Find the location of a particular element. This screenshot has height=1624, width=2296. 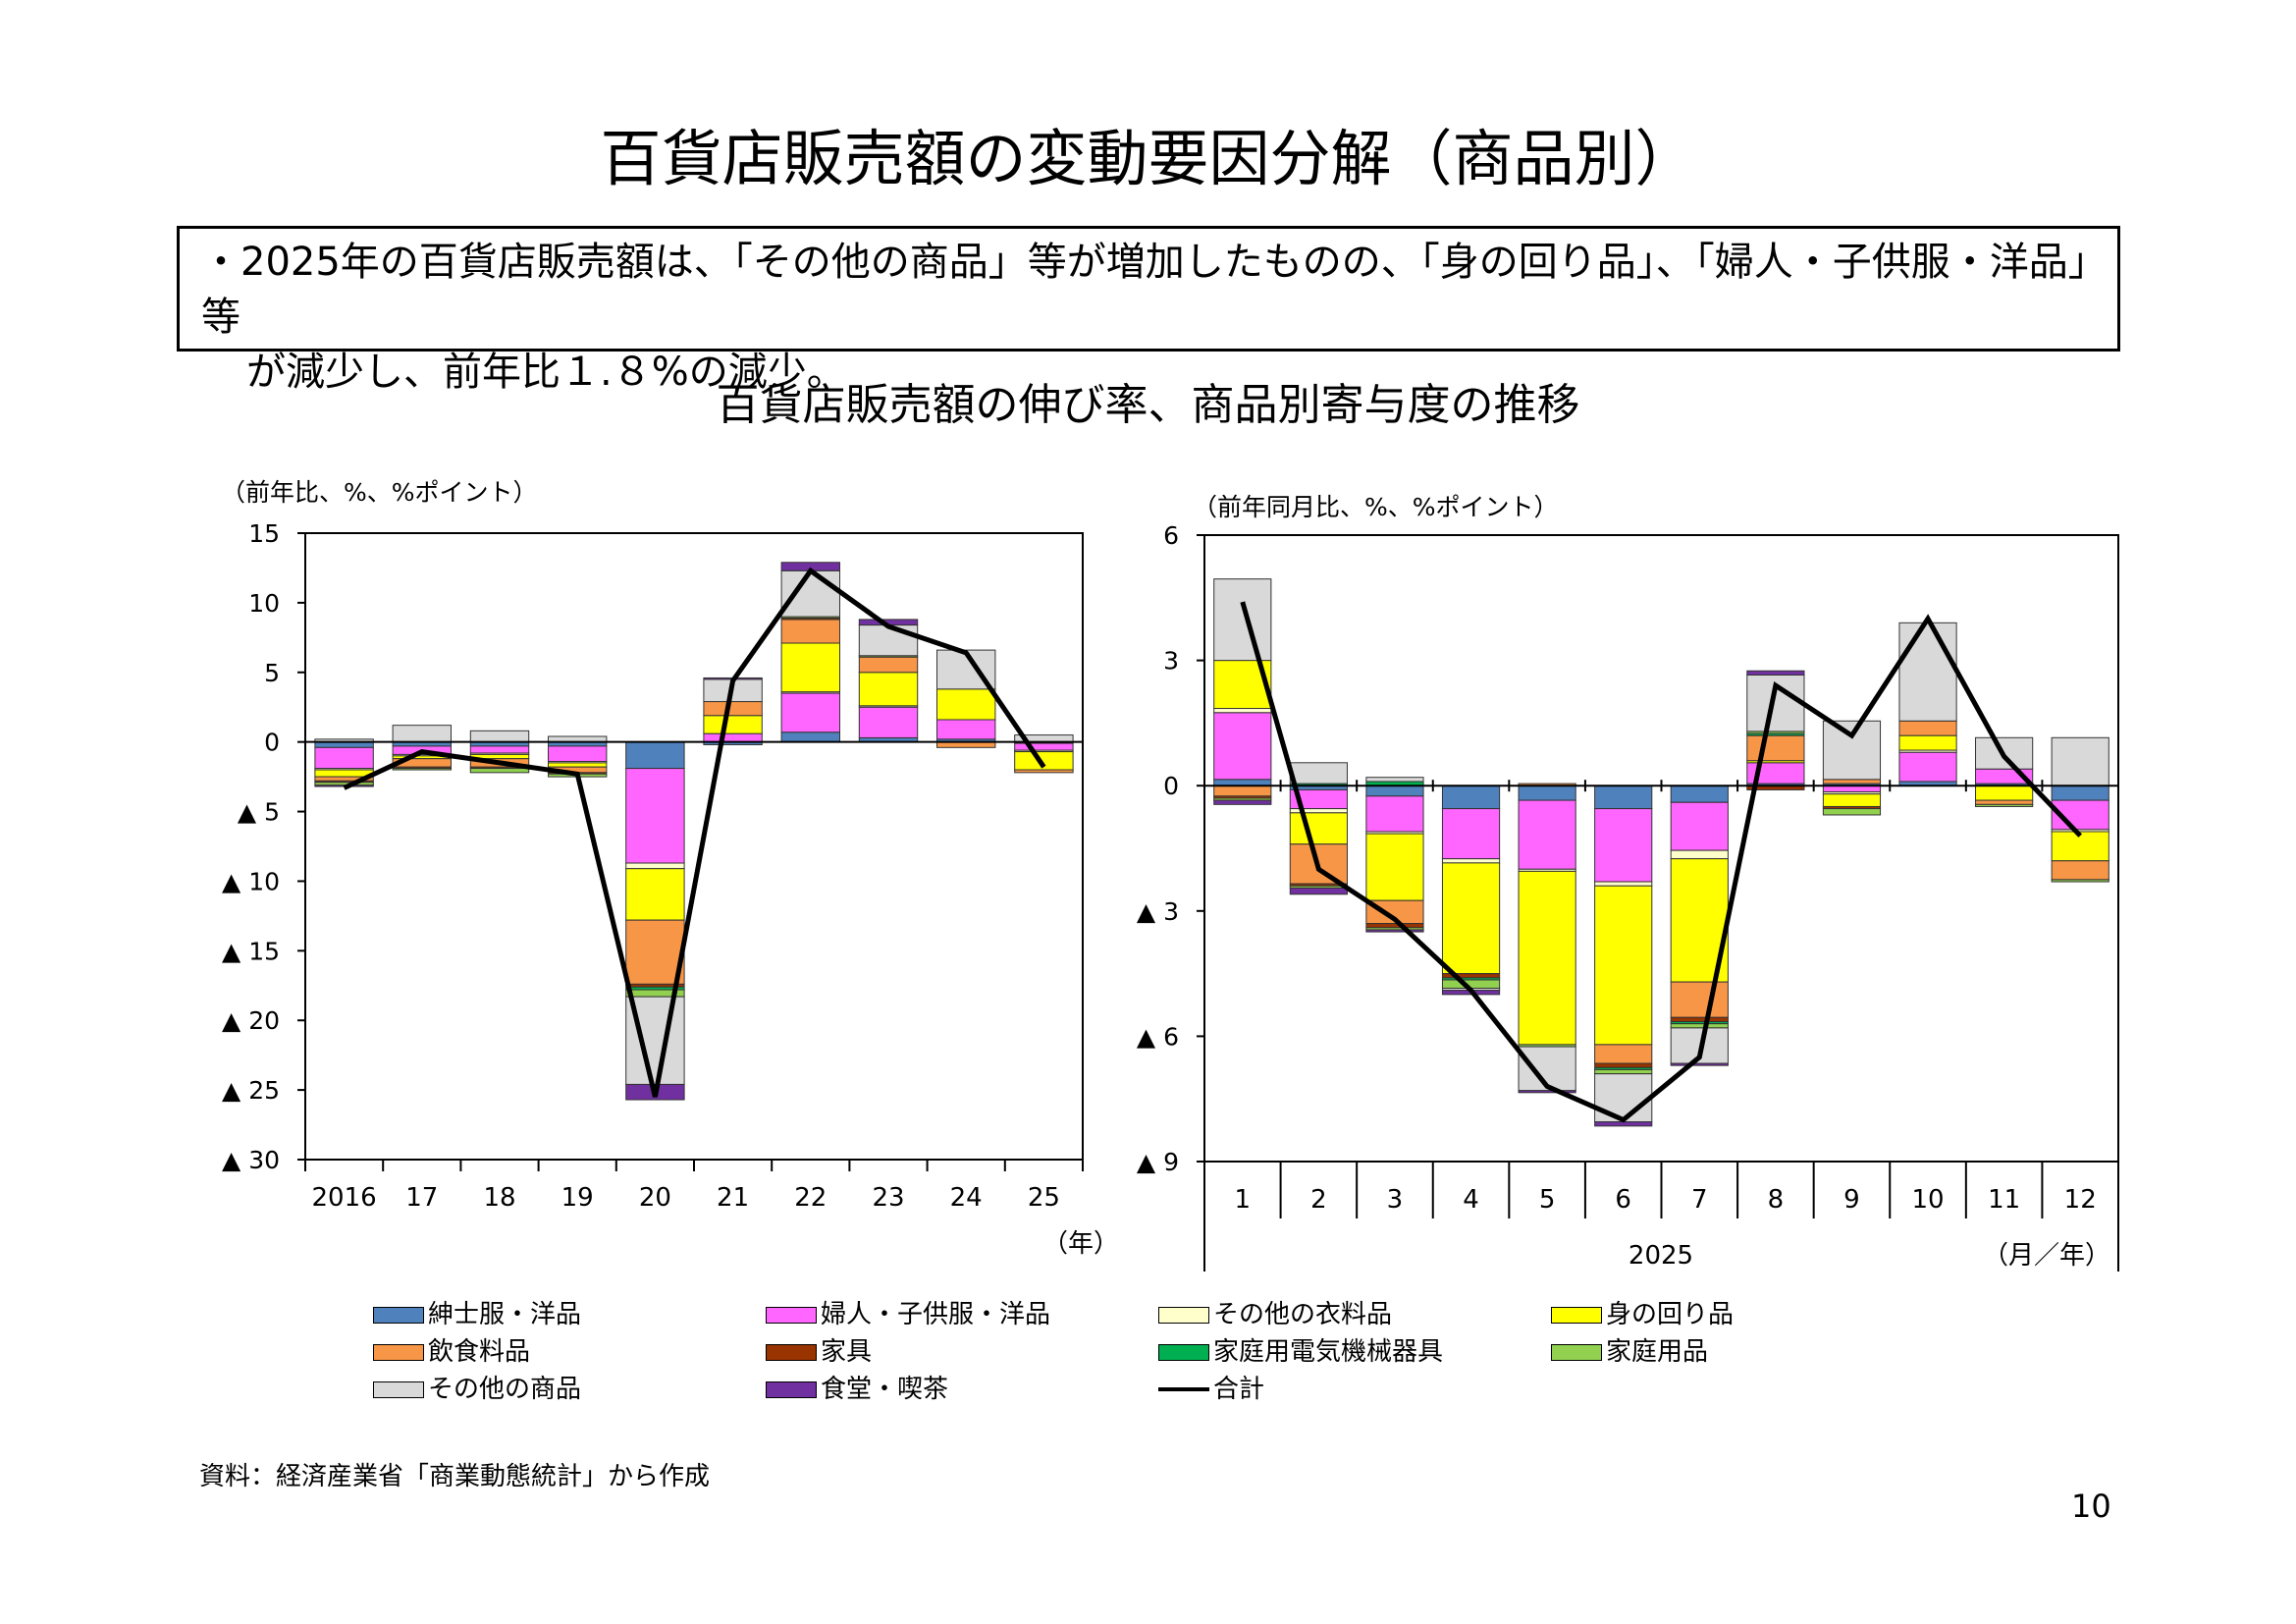

y-tick-label: ▲ 6 is located at coordinates (1158, 1036).